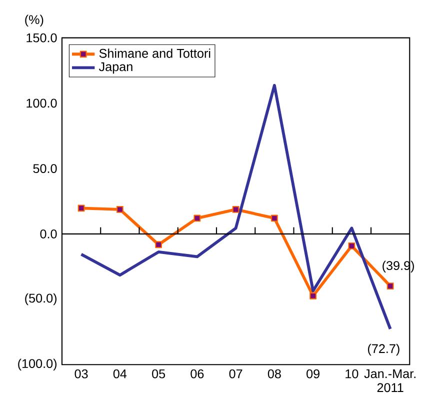  I want to click on y-tick-label: 150.0, so click(41, 37).